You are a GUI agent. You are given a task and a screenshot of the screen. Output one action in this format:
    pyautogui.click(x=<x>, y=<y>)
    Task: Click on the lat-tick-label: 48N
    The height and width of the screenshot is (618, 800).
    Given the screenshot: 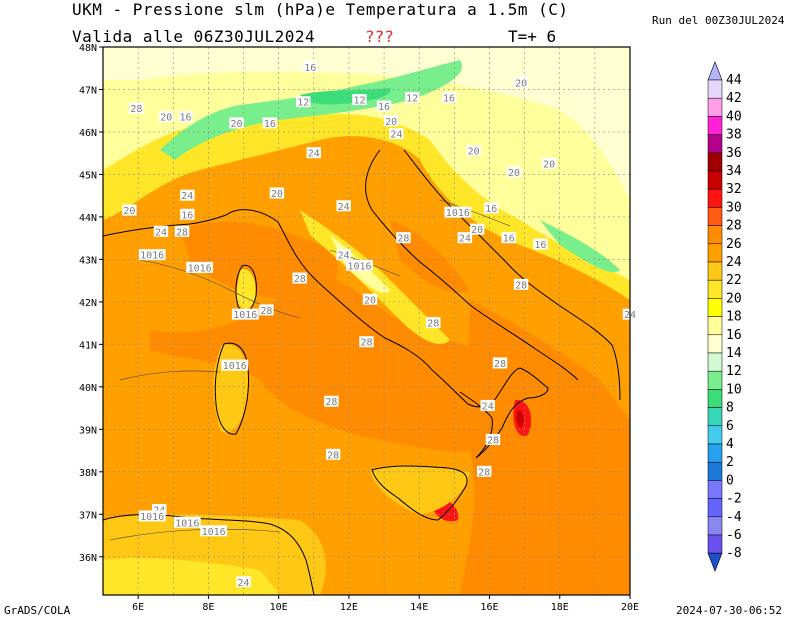 What is the action you would take?
    pyautogui.click(x=88, y=48)
    